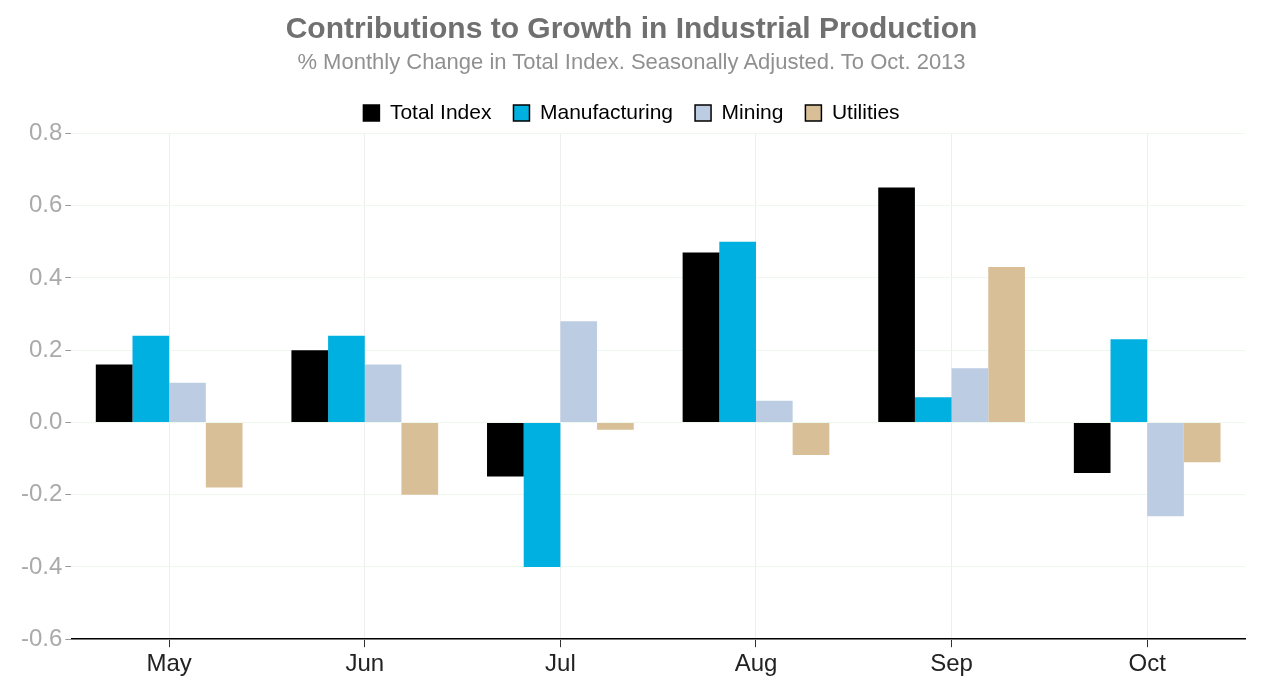 The width and height of the screenshot is (1273, 694). What do you see at coordinates (951, 663) in the screenshot?
I see `x-tick-label: Sep` at bounding box center [951, 663].